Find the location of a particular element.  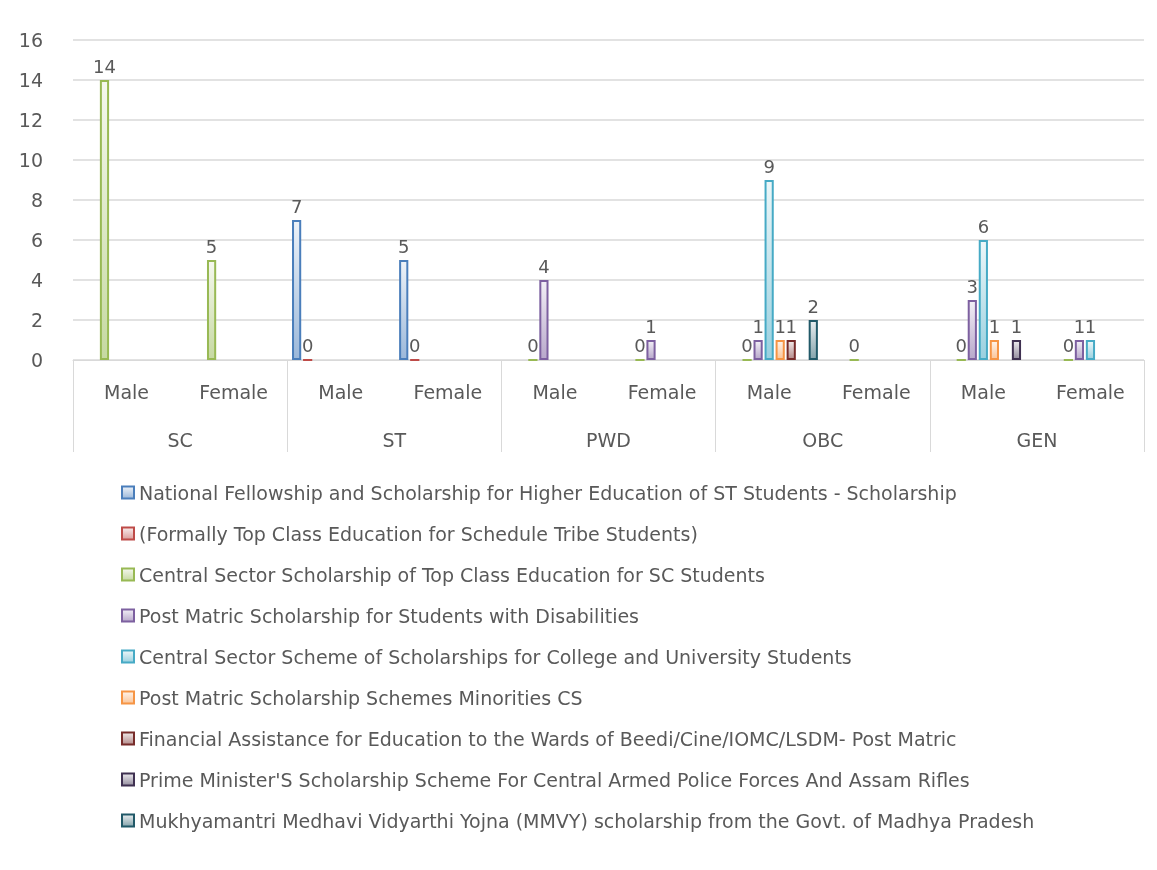

legend-label: National Fellowship and Scholarship for Higher Education of ST Students - Scholarship is located at coordinates (548, 492).